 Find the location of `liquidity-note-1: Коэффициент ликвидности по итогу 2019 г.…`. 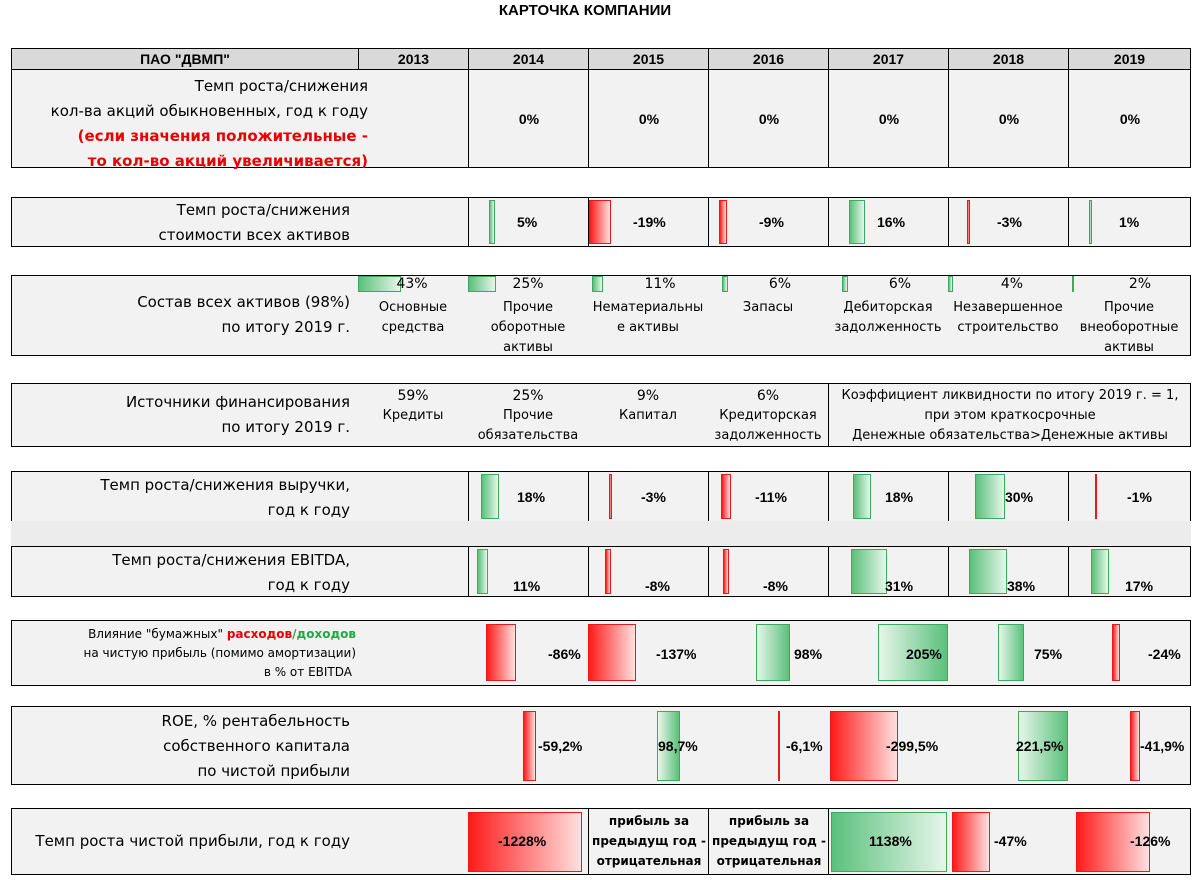

liquidity-note-1: Коэффициент ликвидности по итогу 2019 г.… is located at coordinates (1010, 395).